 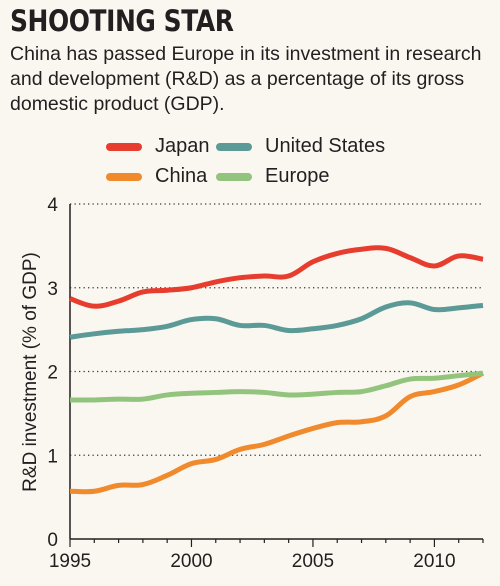 What do you see at coordinates (52, 289) in the screenshot?
I see `y-tick-label: 3` at bounding box center [52, 289].